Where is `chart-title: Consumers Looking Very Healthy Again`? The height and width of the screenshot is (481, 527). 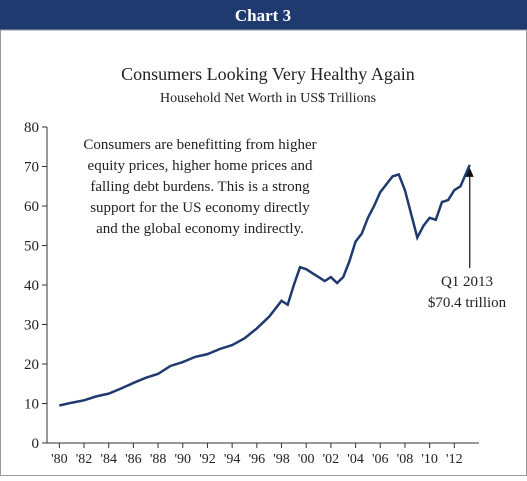 chart-title: Consumers Looking Very Healthy Again is located at coordinates (268, 74).